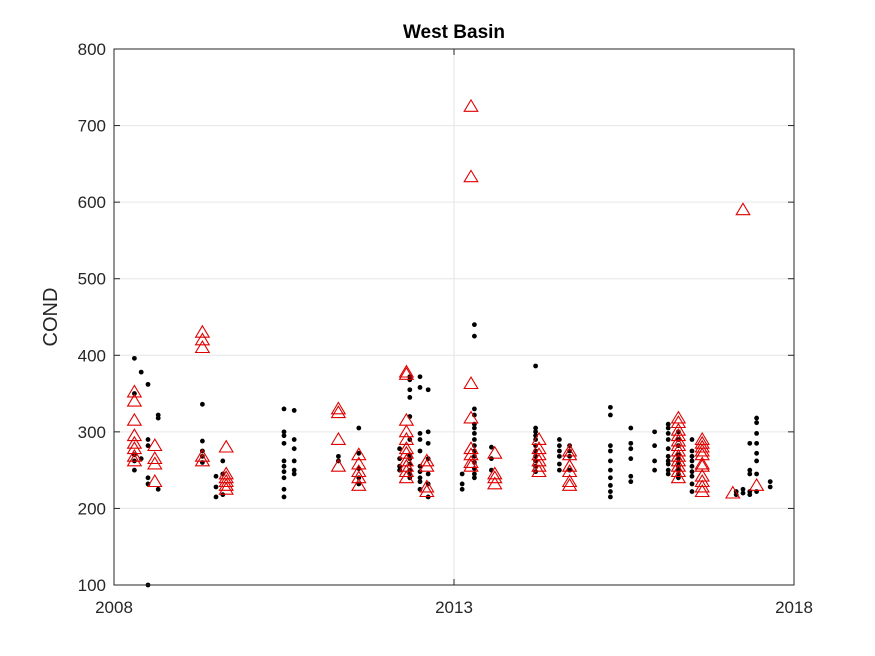  I want to click on chart-title: West Basin, so click(454, 32).